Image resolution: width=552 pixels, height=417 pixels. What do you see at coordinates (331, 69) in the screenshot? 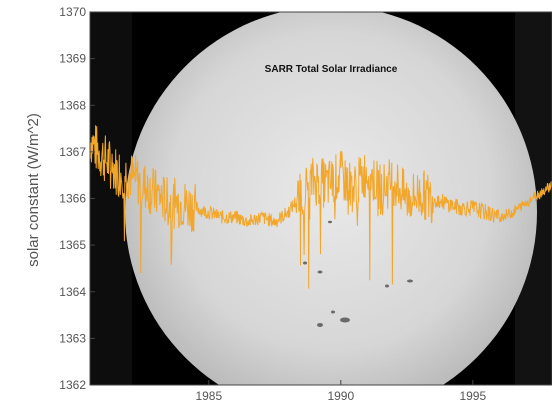
I see `chart-title: SARR Total Solar Irradiance` at bounding box center [331, 69].